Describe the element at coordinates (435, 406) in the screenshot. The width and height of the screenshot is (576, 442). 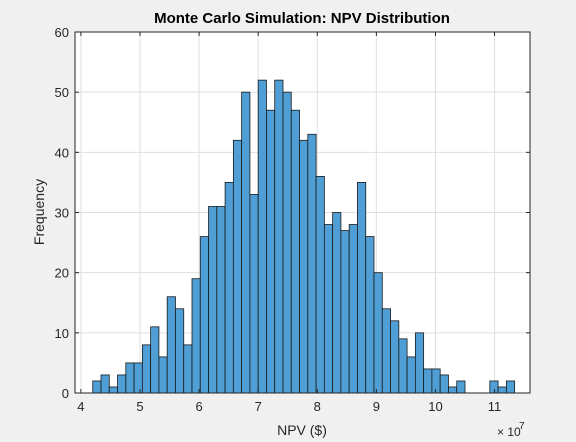
I see `x-tick-label: 10` at that location.